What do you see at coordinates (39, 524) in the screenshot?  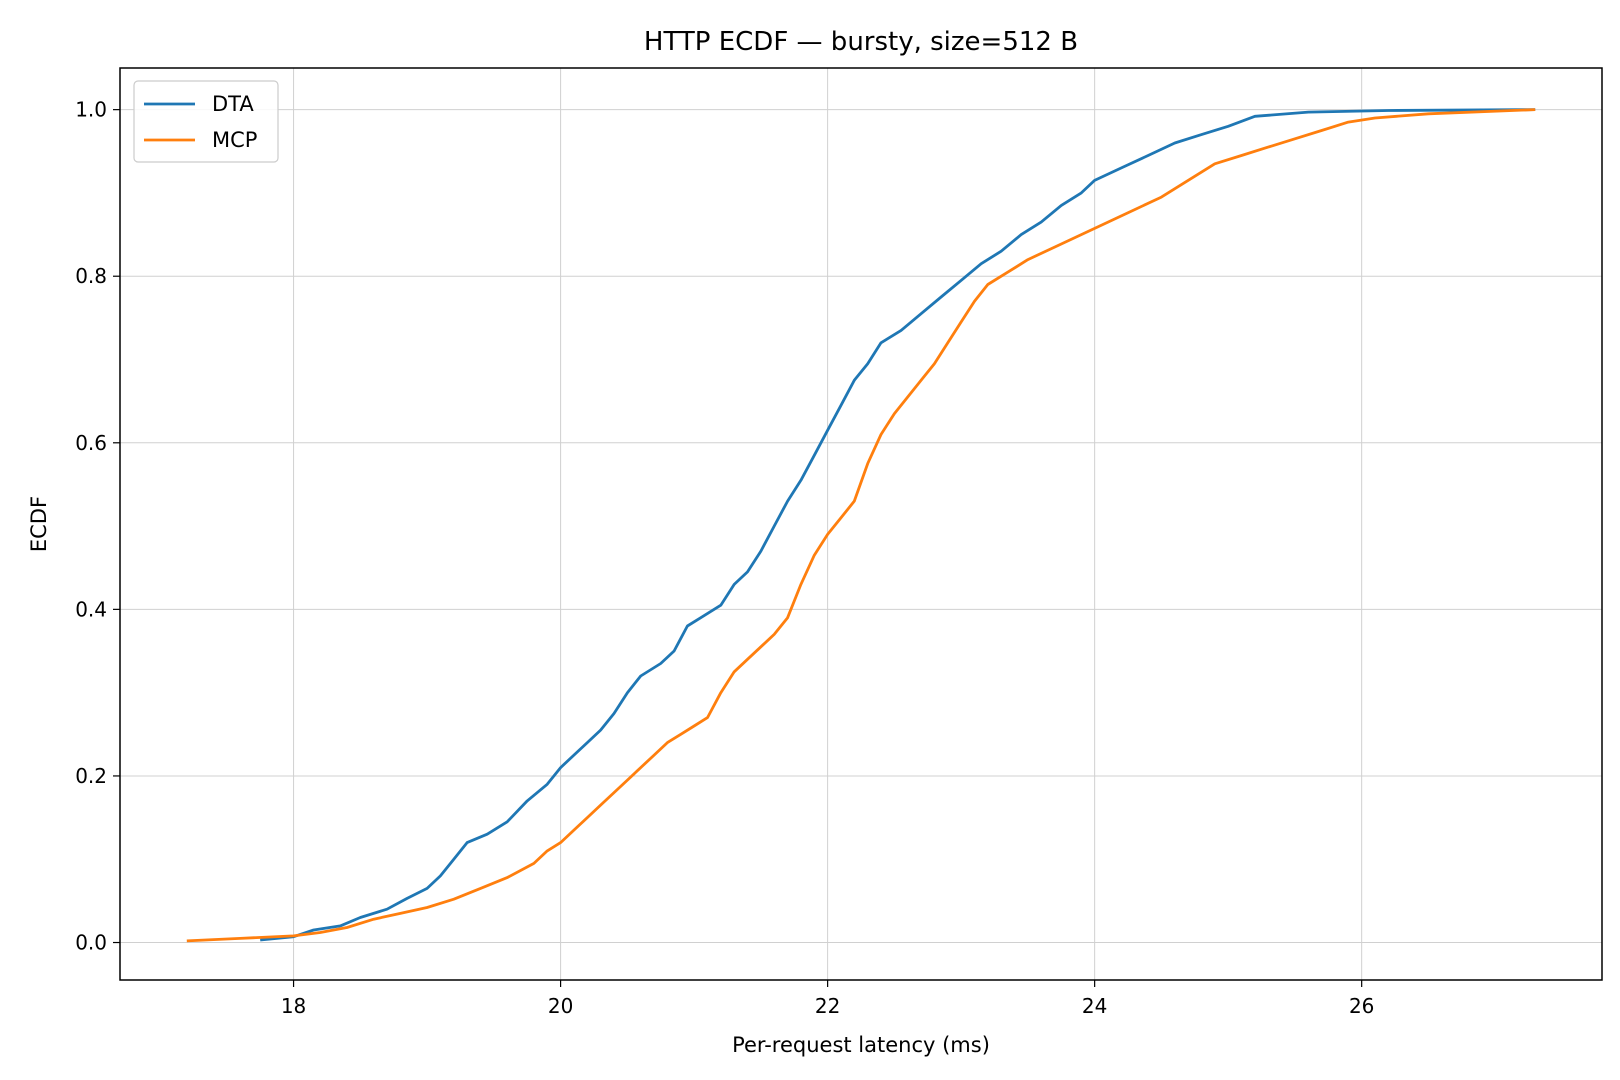 I see `y-axis-label: ECDF` at bounding box center [39, 524].